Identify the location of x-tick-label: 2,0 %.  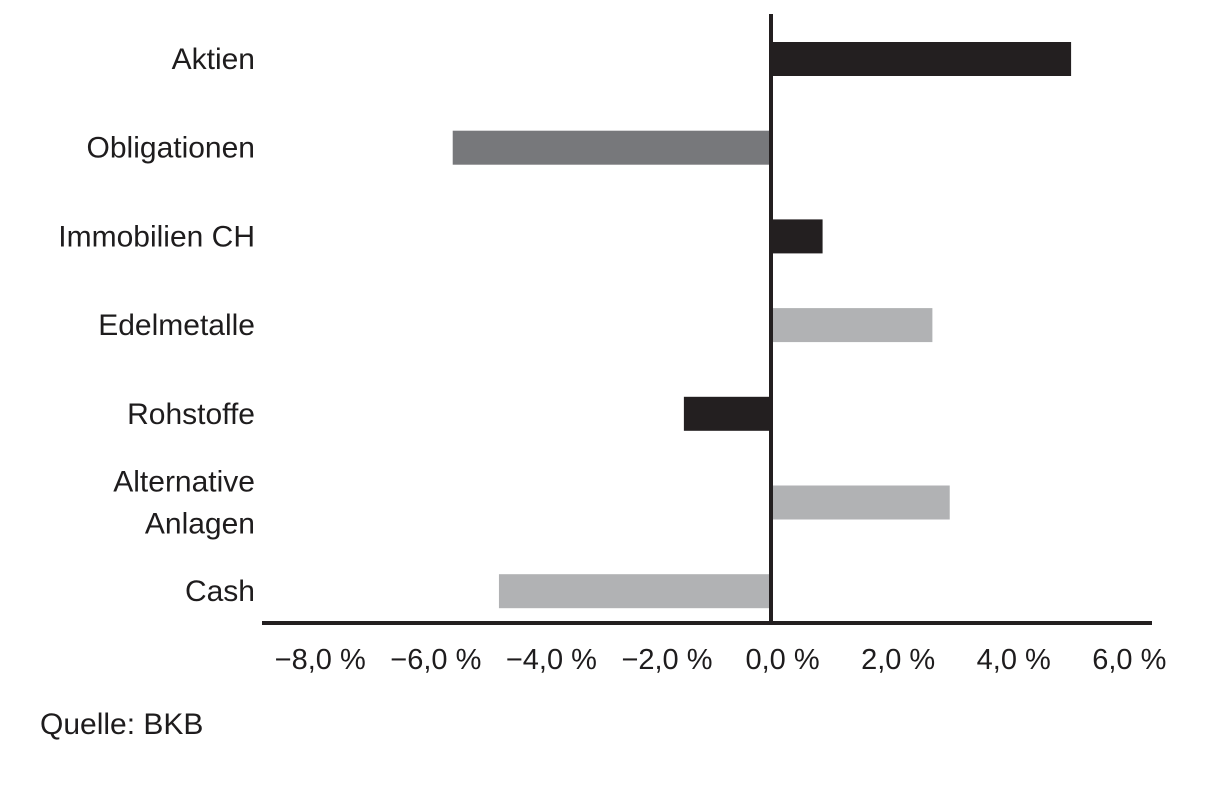
(898, 660).